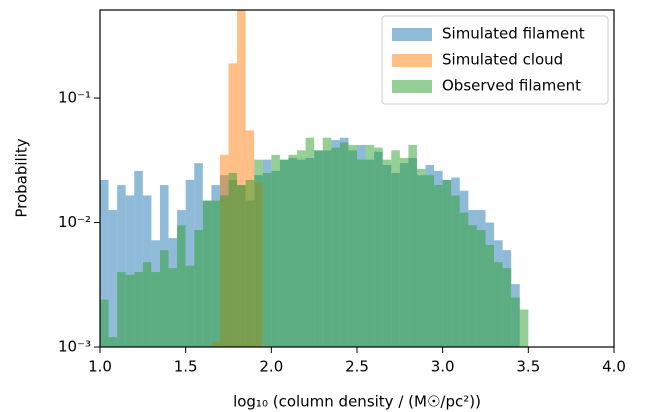 The image size is (648, 412). I want to click on y-axis-label: Probability, so click(22, 177).